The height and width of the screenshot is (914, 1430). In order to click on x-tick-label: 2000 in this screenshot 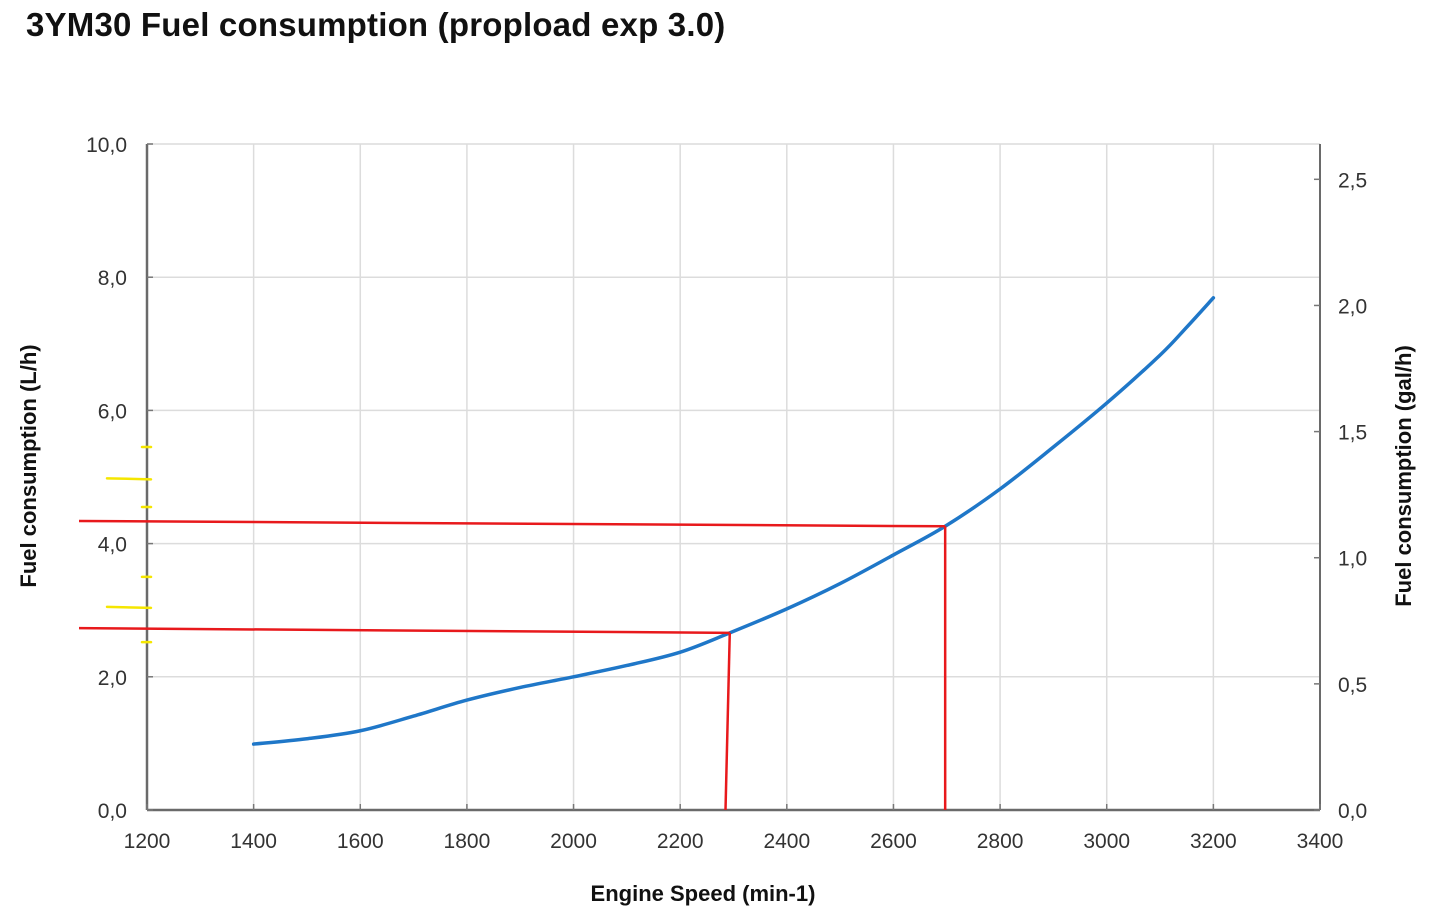, I will do `click(573, 841)`.